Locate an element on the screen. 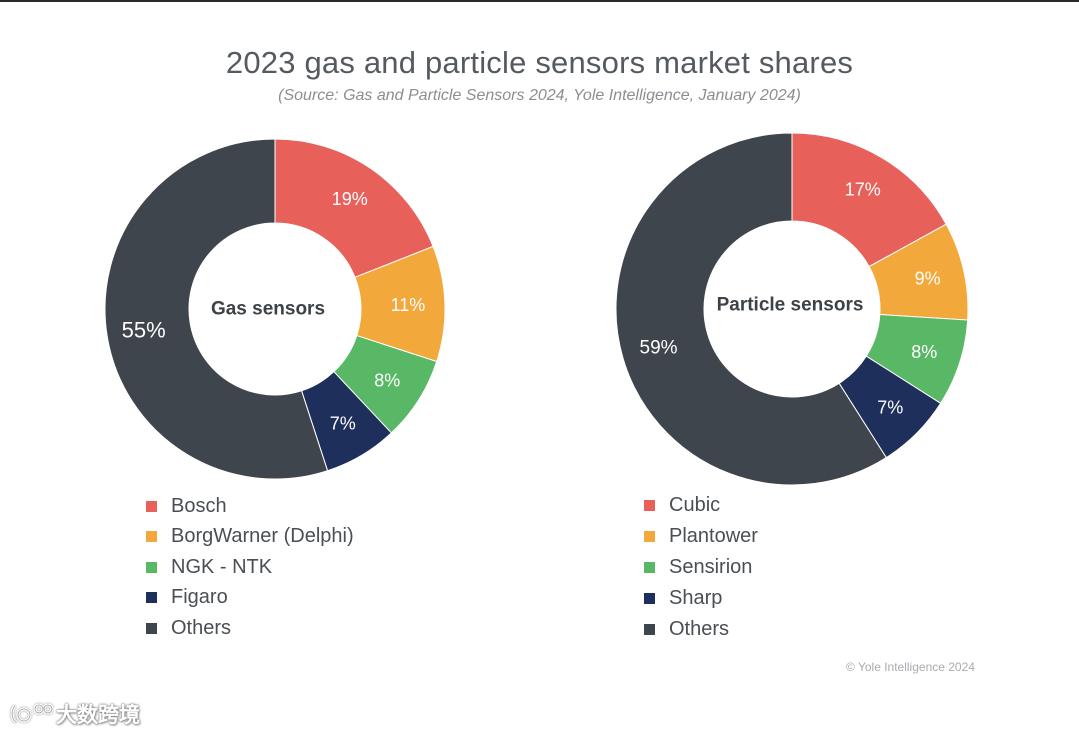  gas-sensors-donut: 19% 11% 8% 7% 55% Gas sensors is located at coordinates (275, 309).